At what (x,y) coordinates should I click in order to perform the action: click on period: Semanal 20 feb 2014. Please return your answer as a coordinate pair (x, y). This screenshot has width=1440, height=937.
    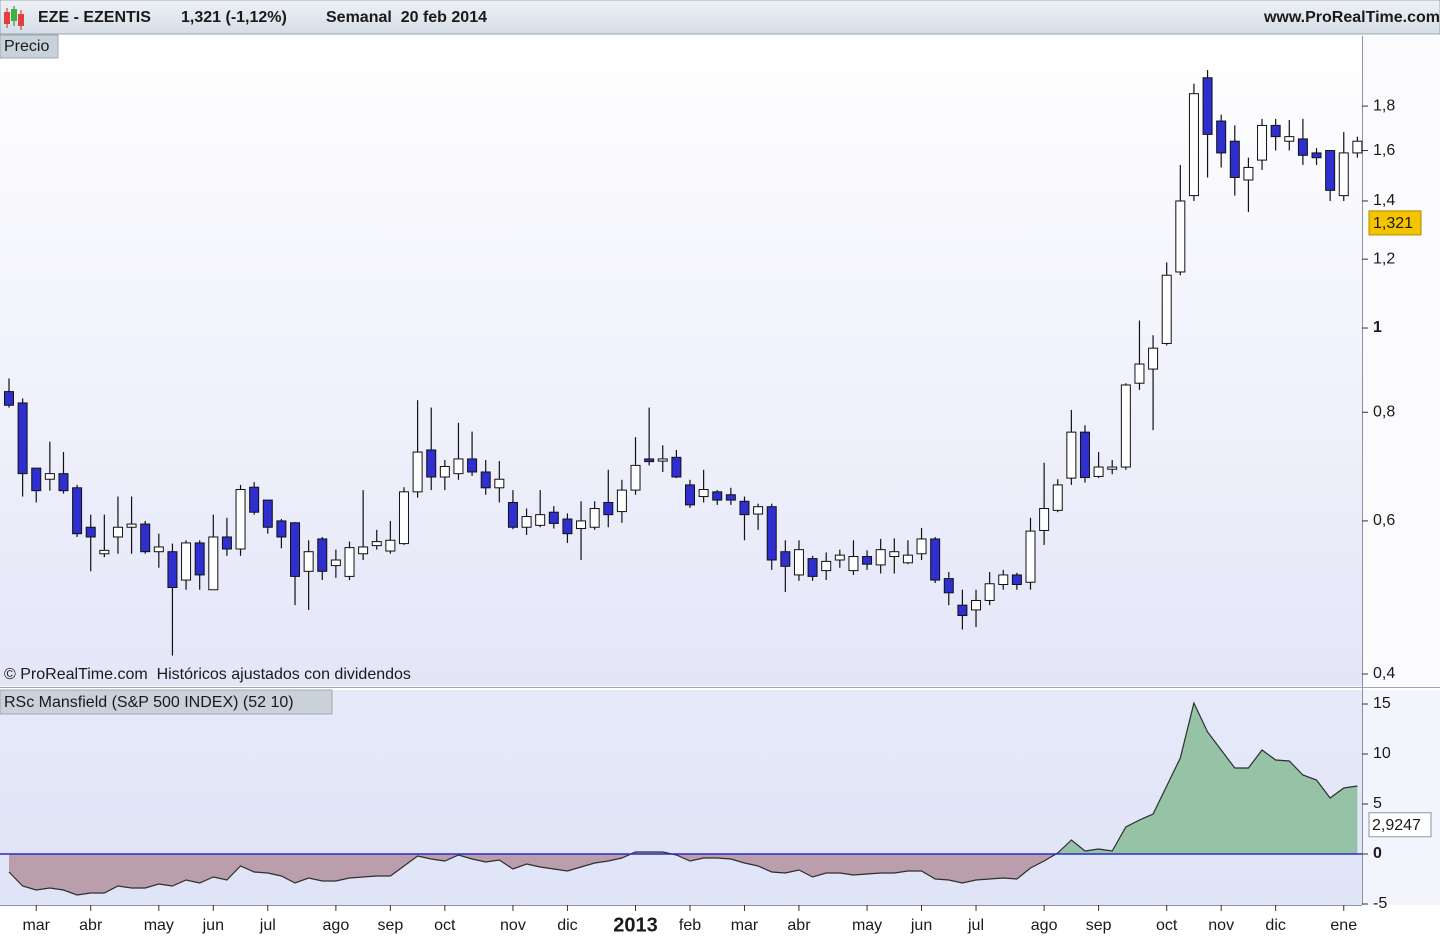
    Looking at the image, I should click on (406, 17).